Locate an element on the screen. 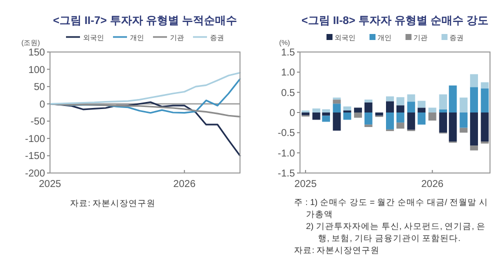  y-tick-label: -1.5 is located at coordinates (287, 174).